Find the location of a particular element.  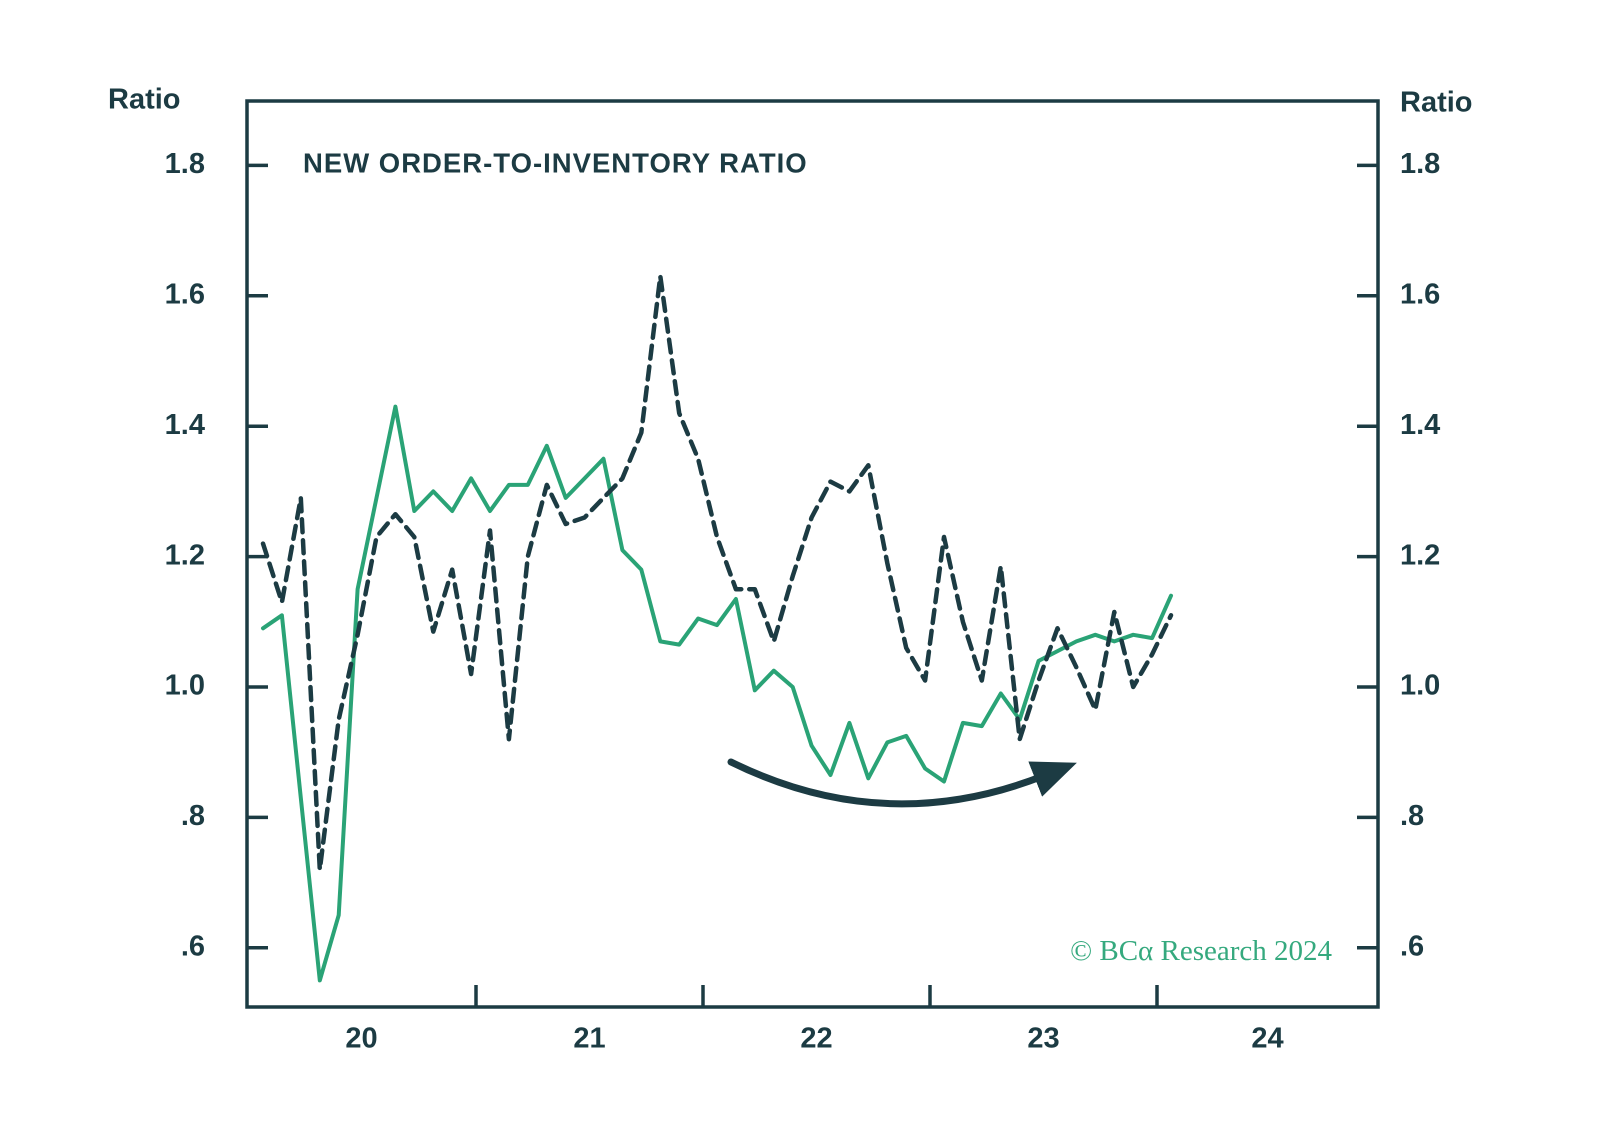

trend-arrow-annotation is located at coordinates (902, 783).